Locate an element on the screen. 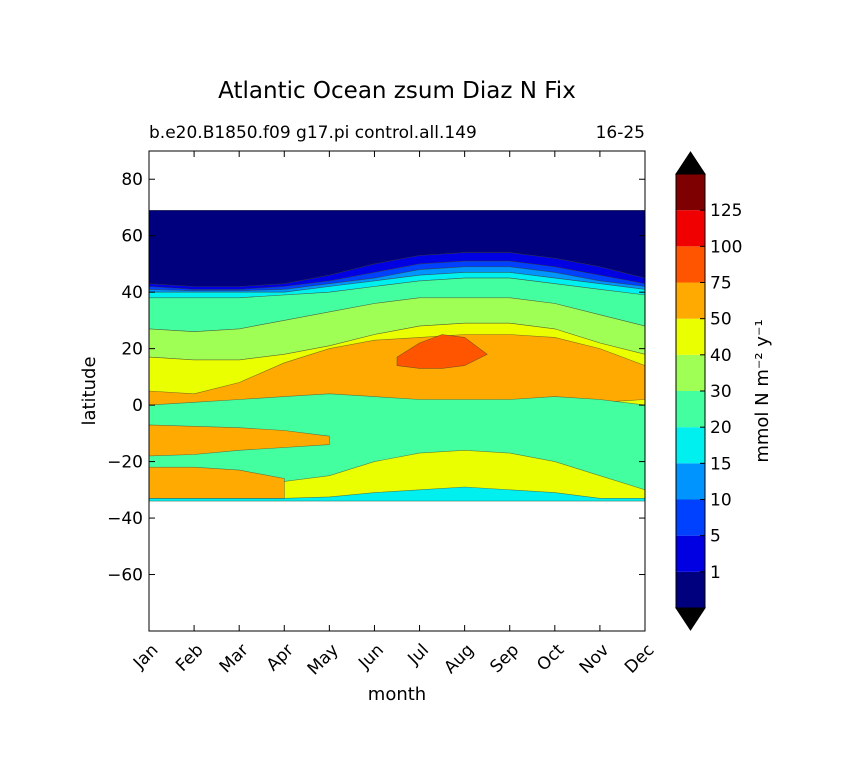 Image resolution: width=857 pixels, height=783 pixels. colorbar-tick-label: 10 is located at coordinates (721, 501).